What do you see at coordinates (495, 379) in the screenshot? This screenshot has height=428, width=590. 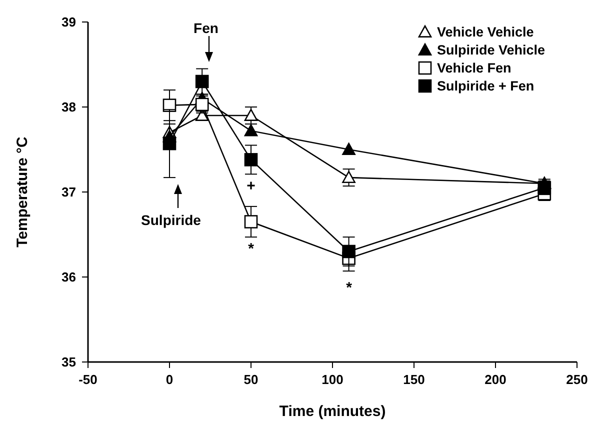 I see `x-tick-label: 200` at bounding box center [495, 379].